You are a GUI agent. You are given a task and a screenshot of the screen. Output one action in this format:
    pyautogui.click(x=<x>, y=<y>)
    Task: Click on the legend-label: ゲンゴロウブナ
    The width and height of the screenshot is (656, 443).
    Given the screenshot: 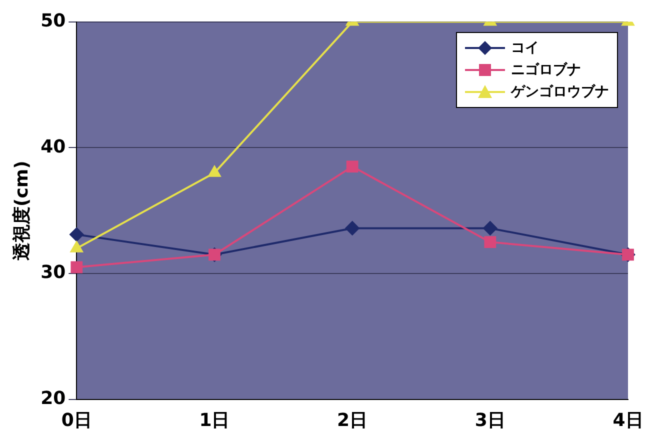 What is the action you would take?
    pyautogui.click(x=560, y=92)
    